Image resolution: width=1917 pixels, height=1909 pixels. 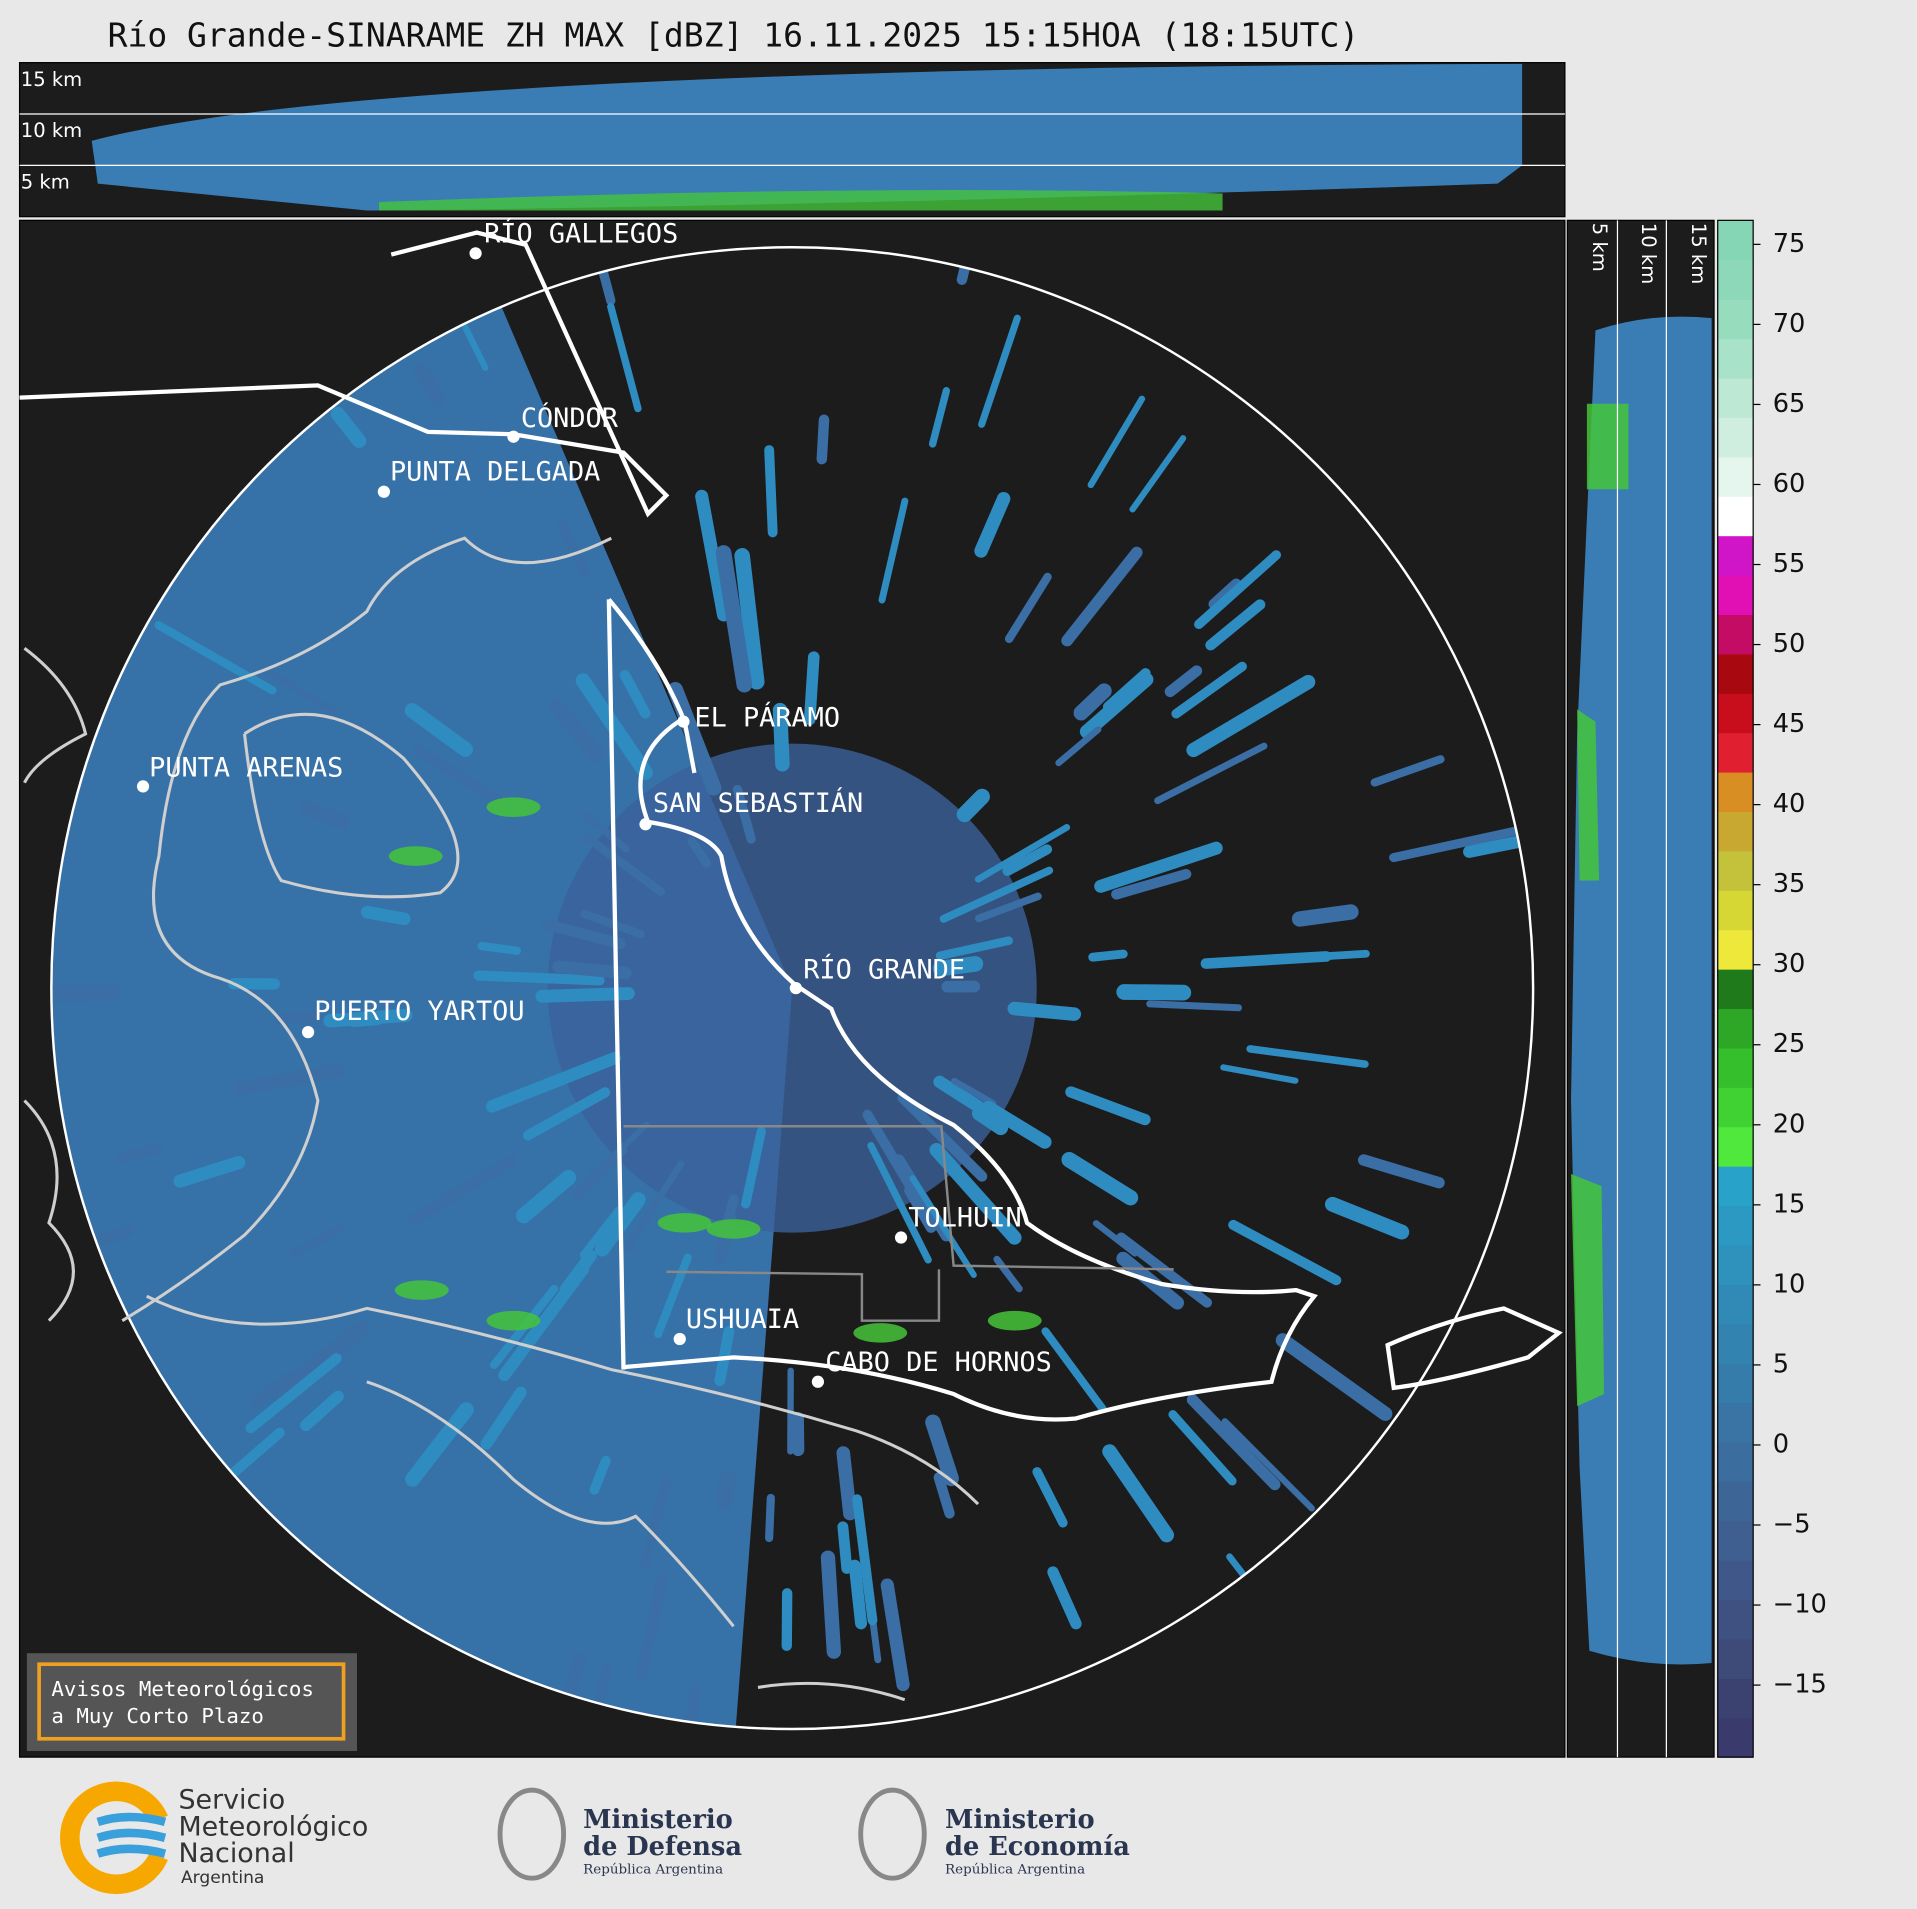 What do you see at coordinates (1037, 1847) in the screenshot?
I see `logo-text: de Economía` at bounding box center [1037, 1847].